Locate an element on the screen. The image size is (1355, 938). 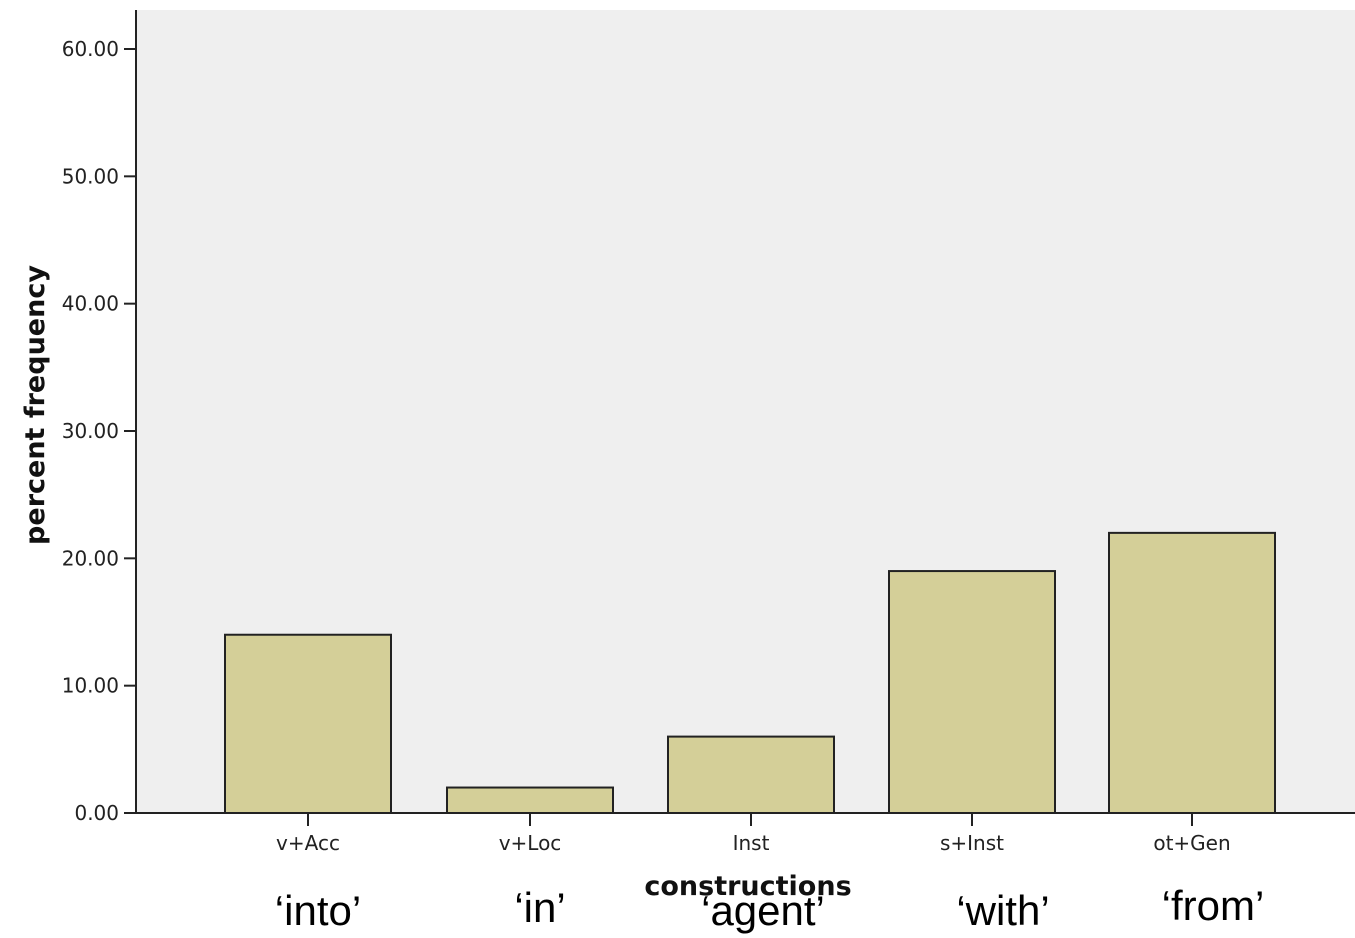
bar-inst is located at coordinates (751, 774).